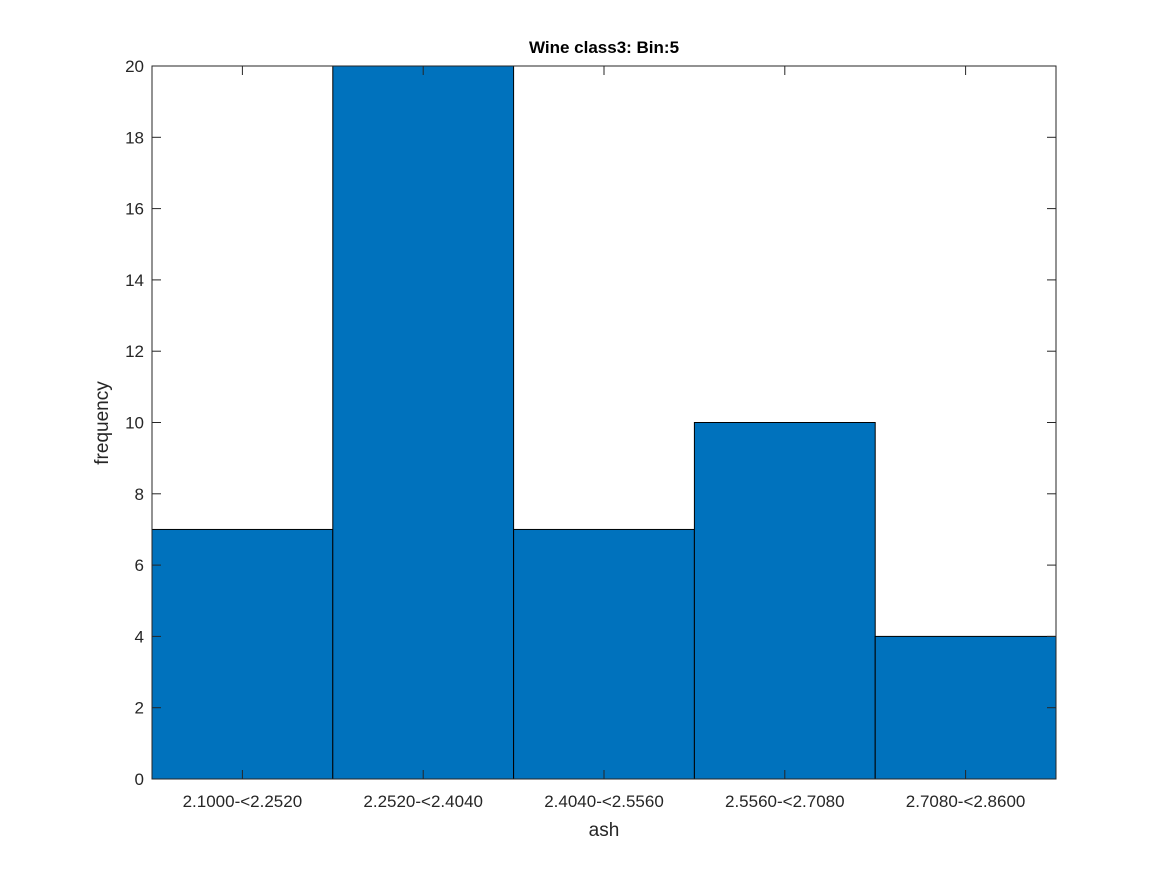 Image resolution: width=1167 pixels, height=875 pixels. Describe the element at coordinates (604, 47) in the screenshot. I see `chart-title: Wine class3: Bin:5` at that location.